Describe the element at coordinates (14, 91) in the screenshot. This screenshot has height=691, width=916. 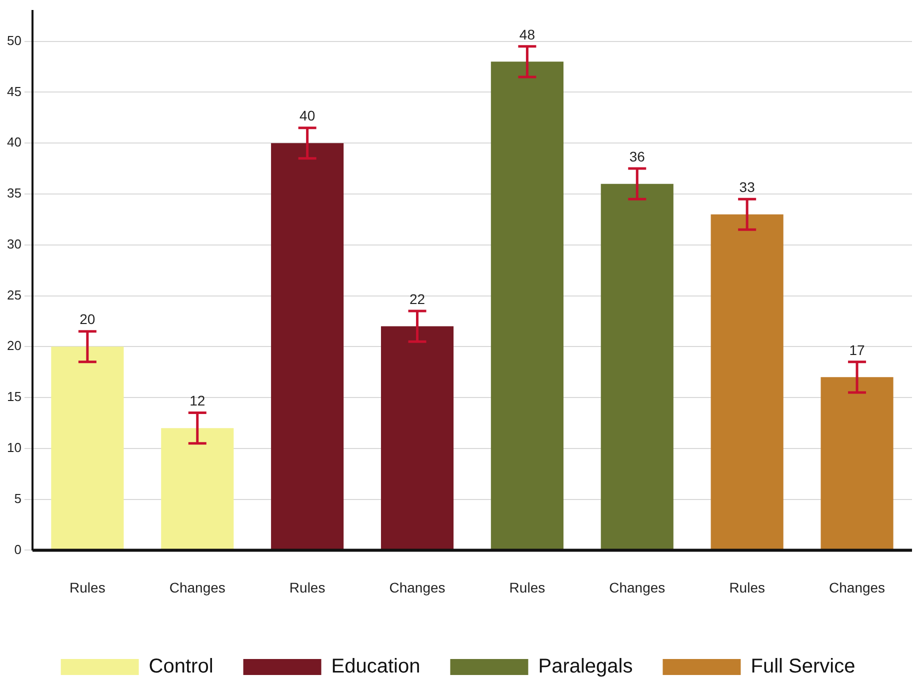
I see `y-tick-label: 45` at that location.